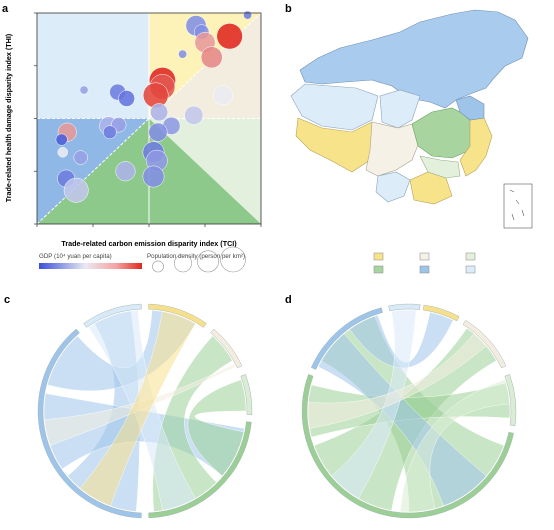 Image resolution: width=554 pixels, height=530 pixels. I want to click on data-points, so click(153, 106).